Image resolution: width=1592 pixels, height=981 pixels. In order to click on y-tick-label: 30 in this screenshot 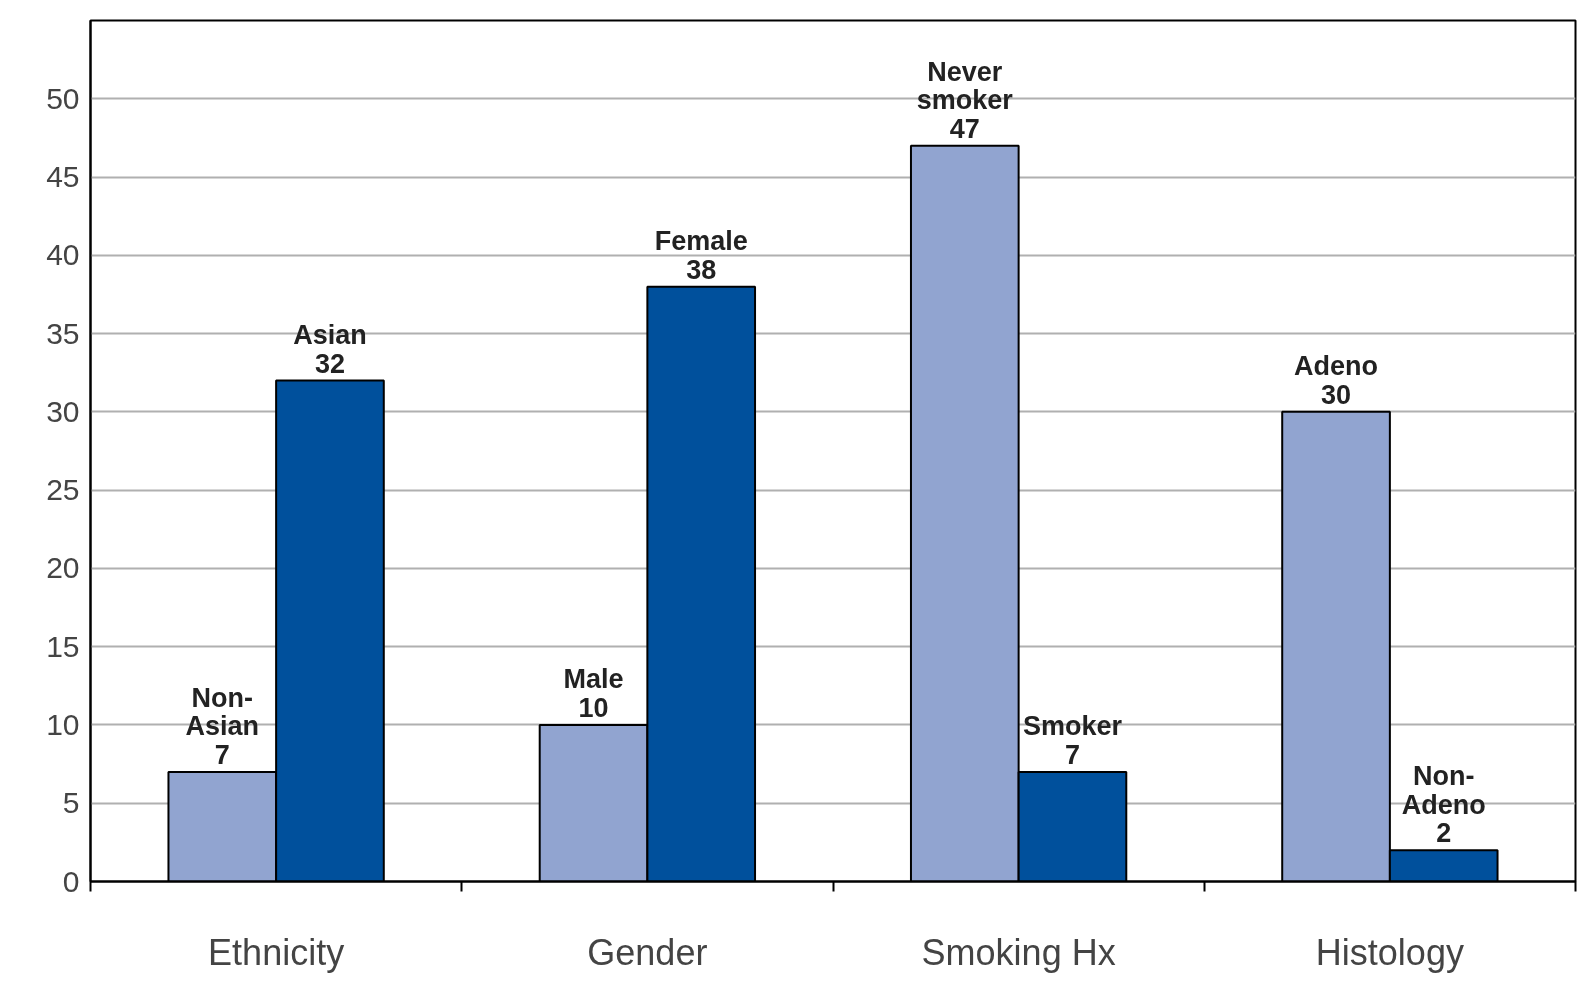, I will do `click(63, 411)`.